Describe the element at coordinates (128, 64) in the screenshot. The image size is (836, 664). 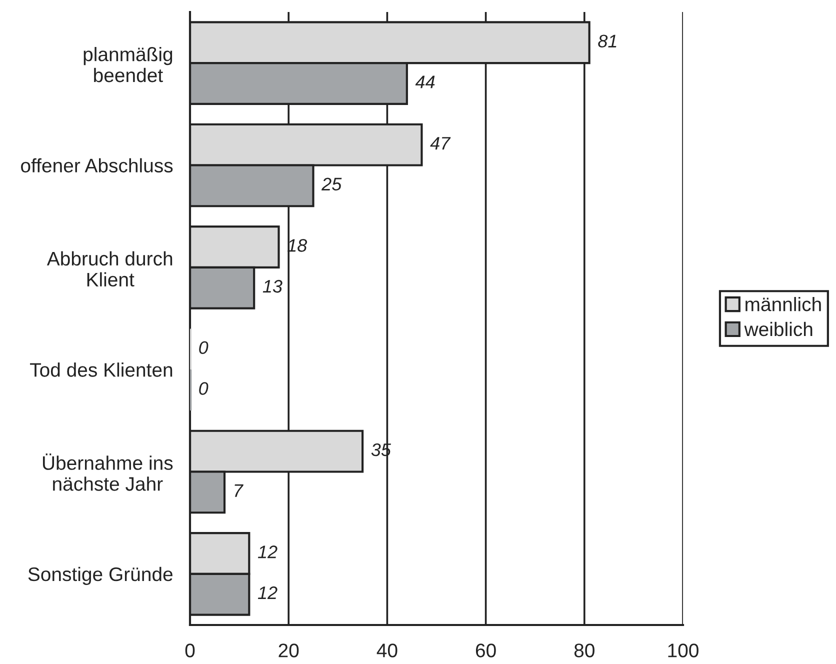
I see `y-tick-label: planmäßig beendet` at that location.